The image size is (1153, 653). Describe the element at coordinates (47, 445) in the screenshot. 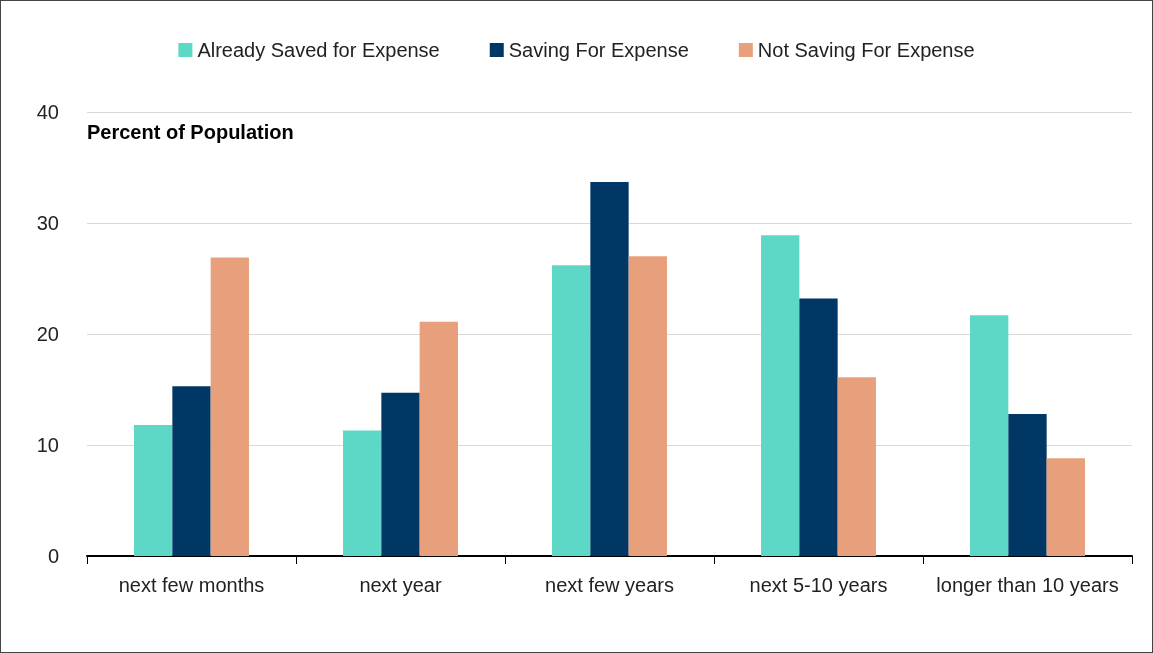

I see `y-tick-label: 10` at that location.